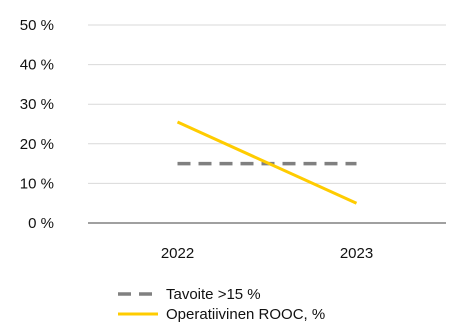 This screenshot has height=323, width=467. What do you see at coordinates (267, 253) in the screenshot?
I see `x-tick-labels: 2022 2023` at bounding box center [267, 253].